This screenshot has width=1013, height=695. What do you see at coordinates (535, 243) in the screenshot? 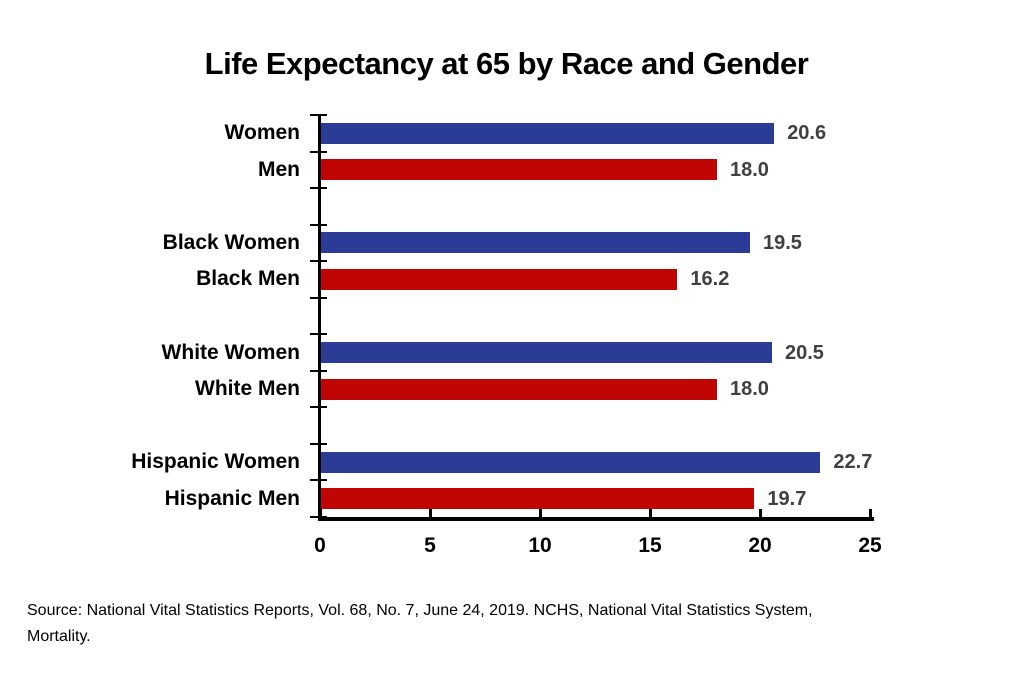
I see `bar-black-women` at bounding box center [535, 243].